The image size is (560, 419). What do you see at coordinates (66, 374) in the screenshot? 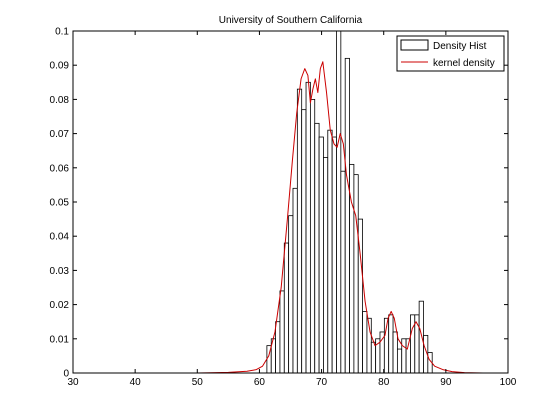
I see `y-tick-label: 0` at bounding box center [66, 374].